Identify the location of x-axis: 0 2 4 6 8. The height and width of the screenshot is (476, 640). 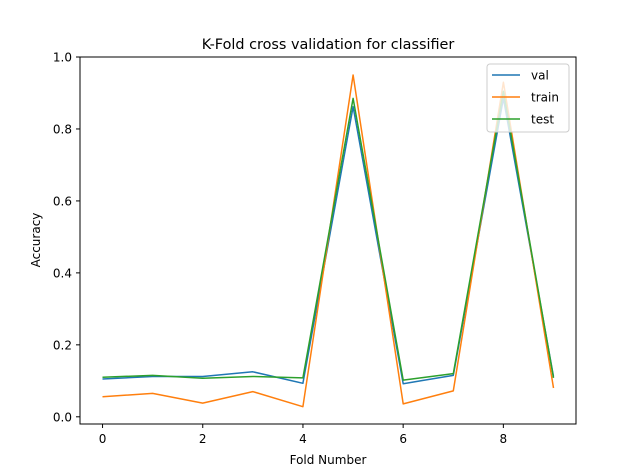
(303, 435).